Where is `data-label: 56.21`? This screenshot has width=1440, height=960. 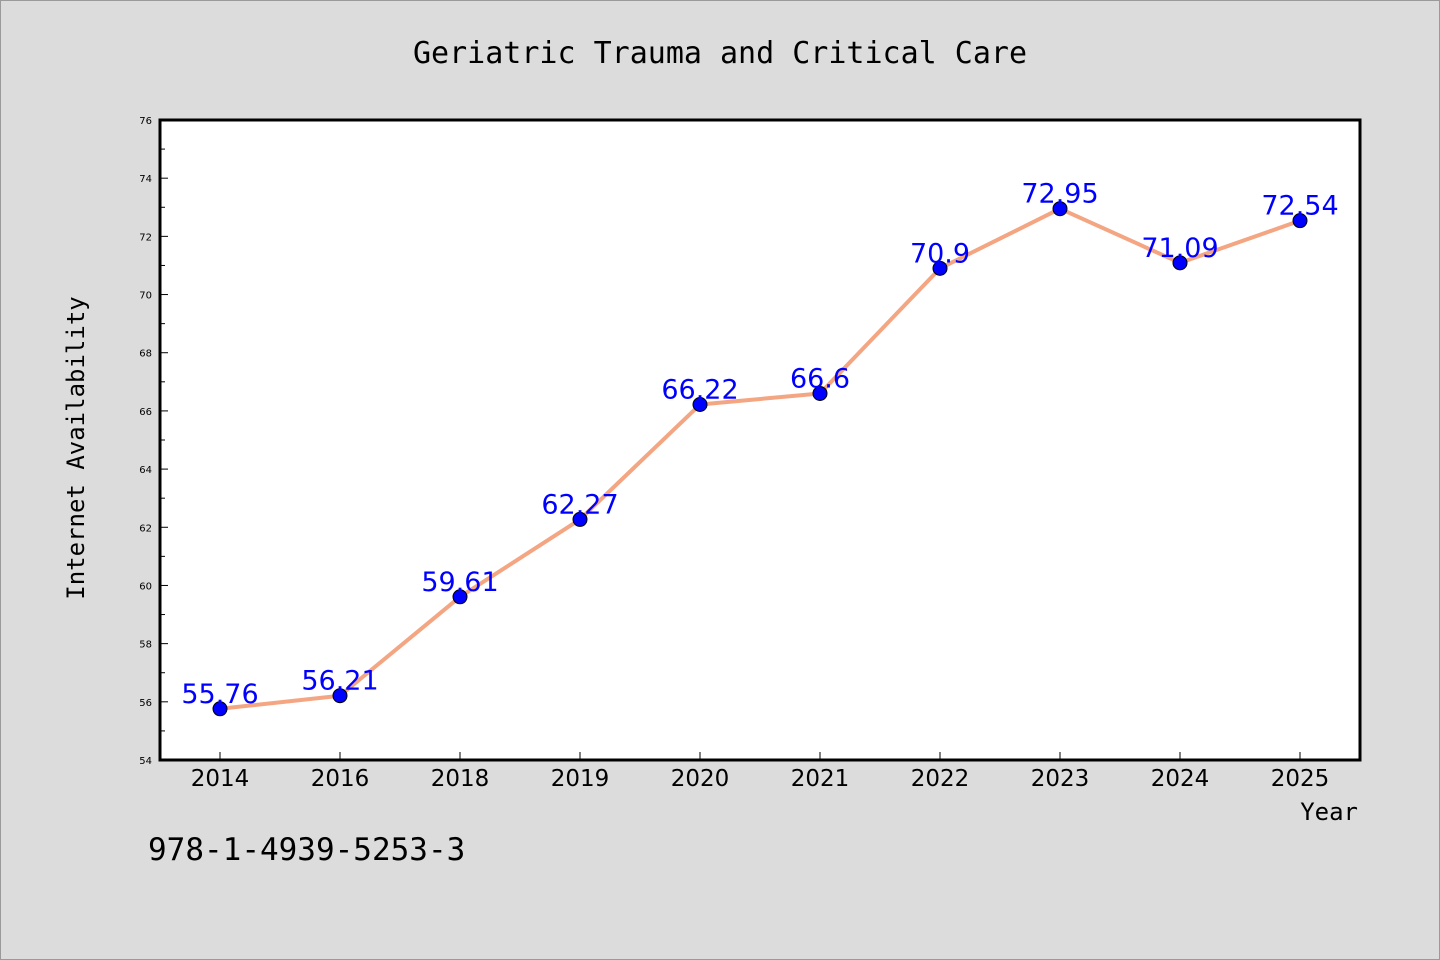
data-label: 56.21 is located at coordinates (339, 681).